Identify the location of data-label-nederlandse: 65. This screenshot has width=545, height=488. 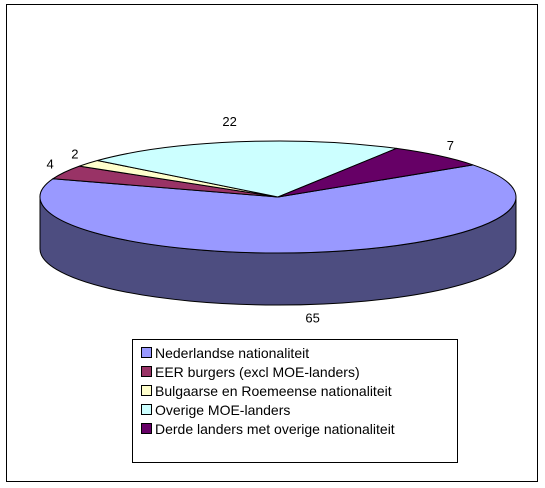
(312, 317).